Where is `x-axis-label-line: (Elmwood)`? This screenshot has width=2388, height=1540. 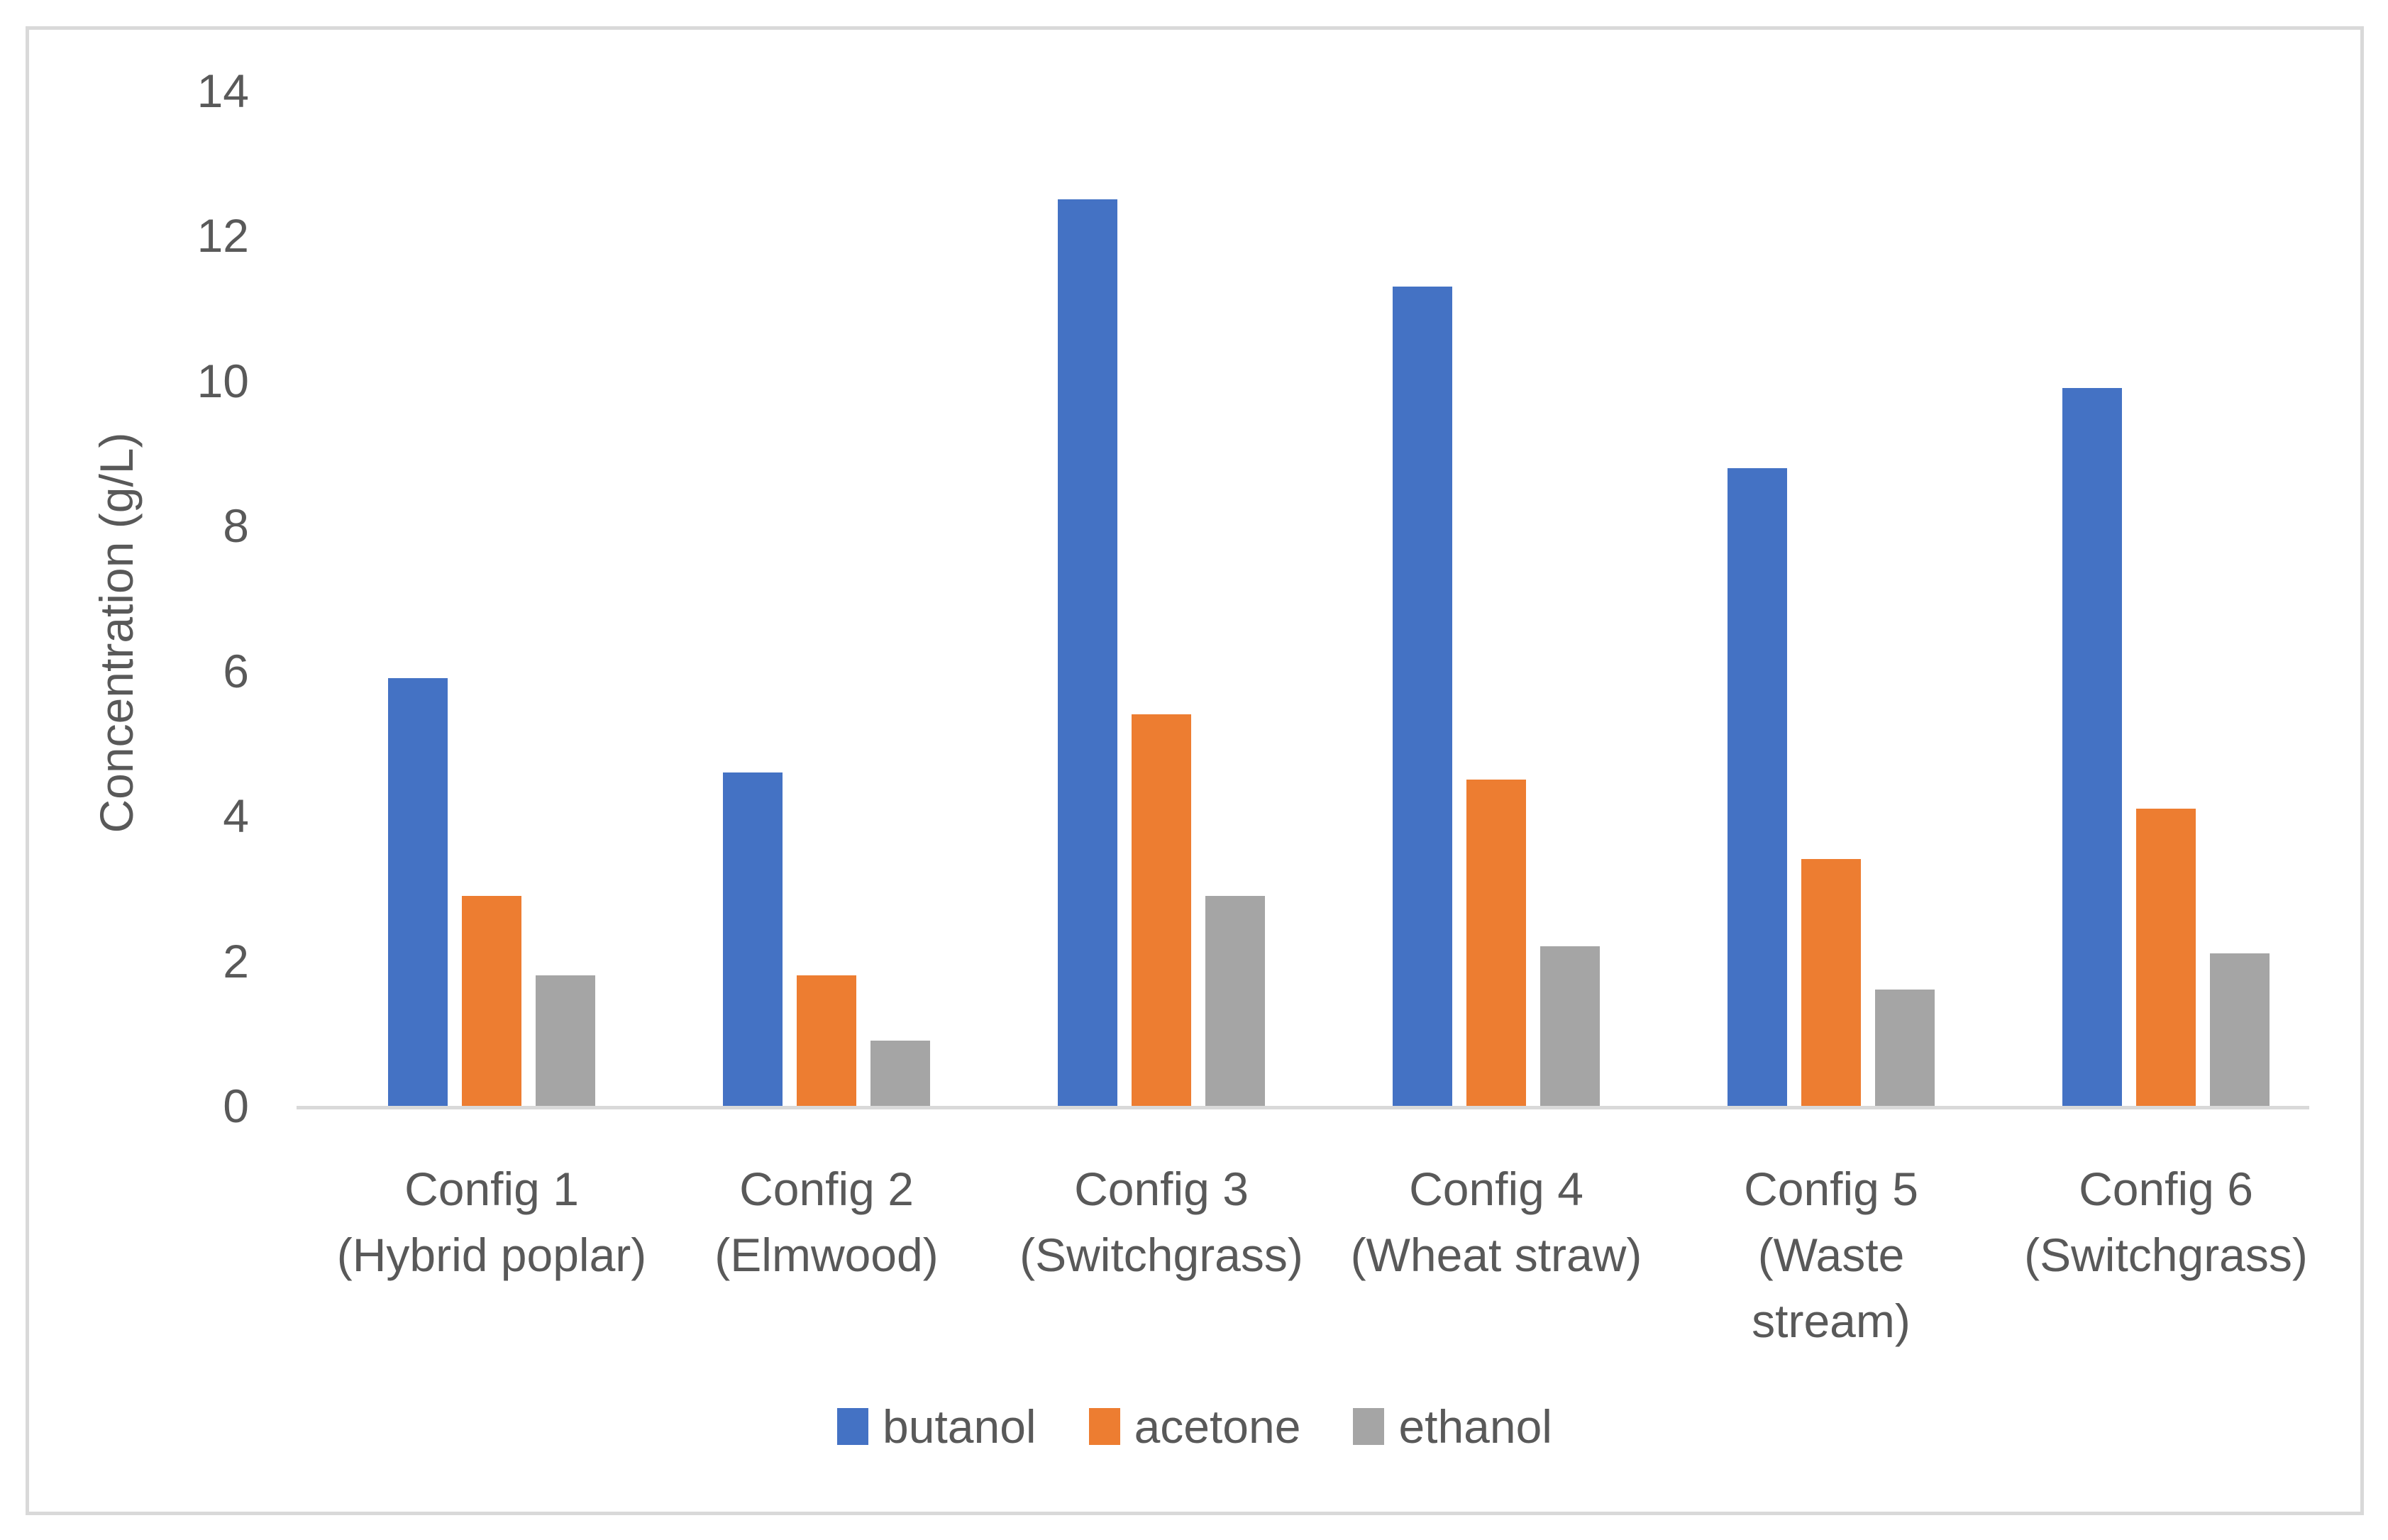 x-axis-label-line: (Elmwood) is located at coordinates (827, 1255).